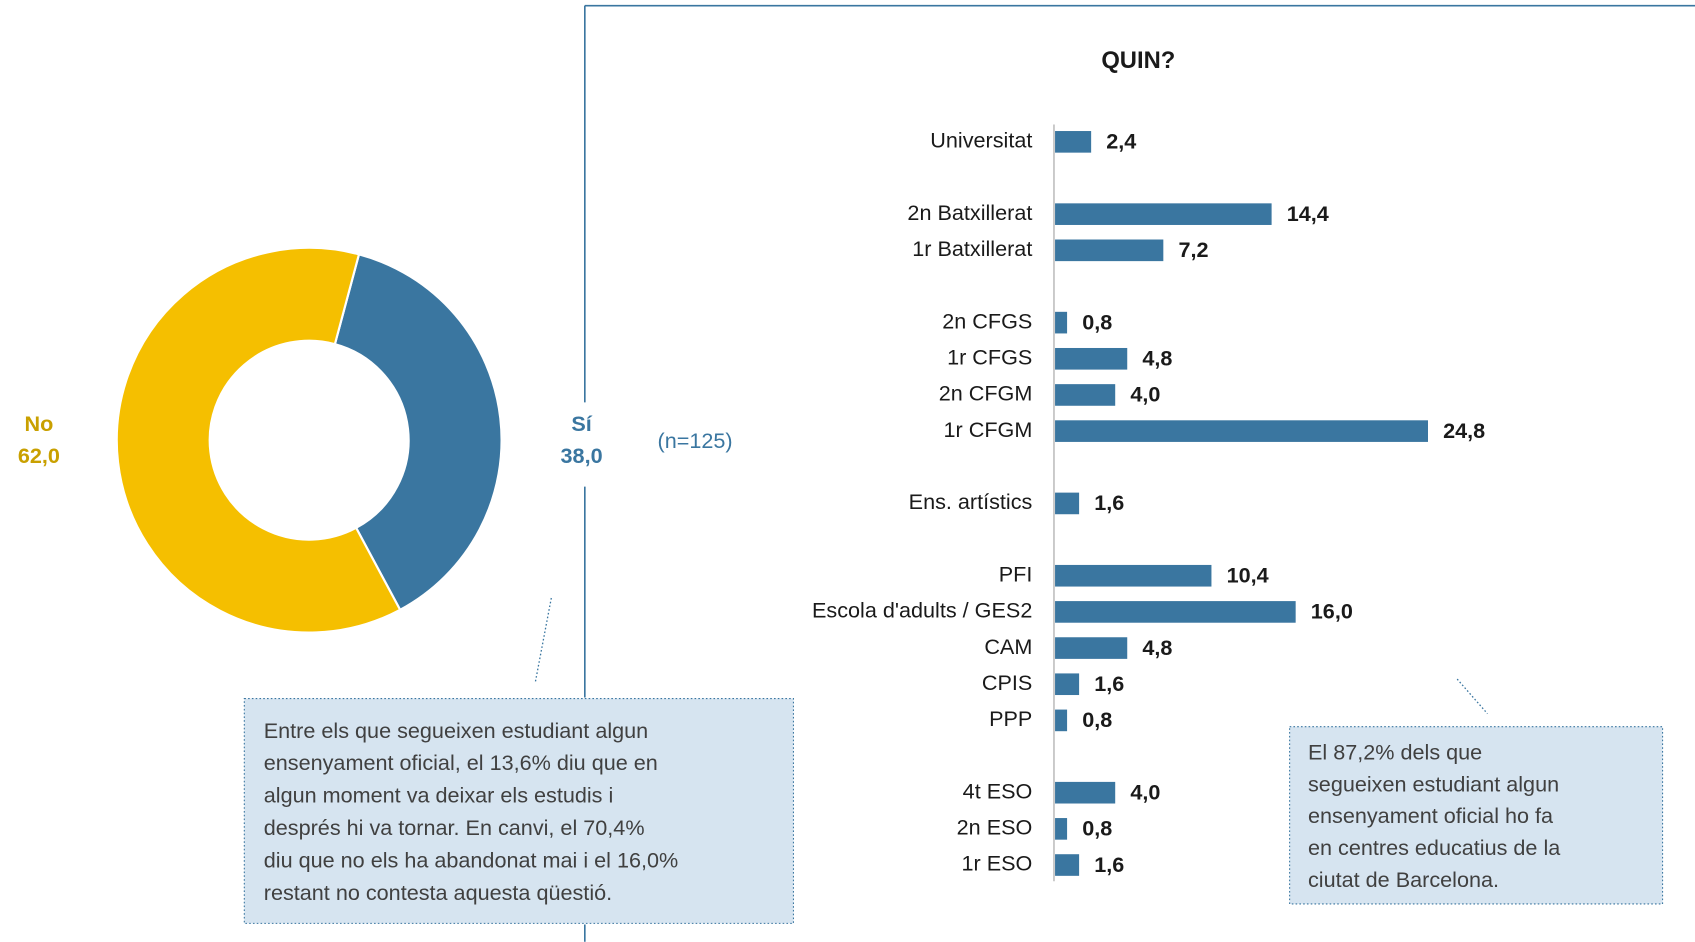 This screenshot has width=1695, height=942. Describe the element at coordinates (1464, 430) in the screenshot. I see `data-label: 24,8` at that location.